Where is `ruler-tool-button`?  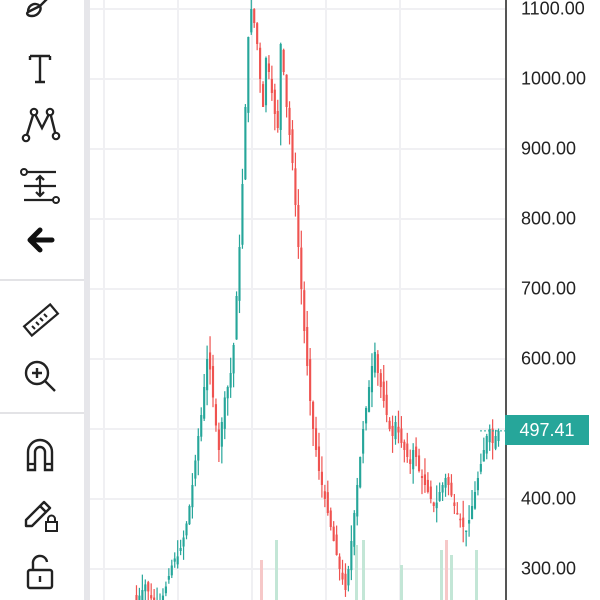 ruler-tool-button is located at coordinates (40, 320).